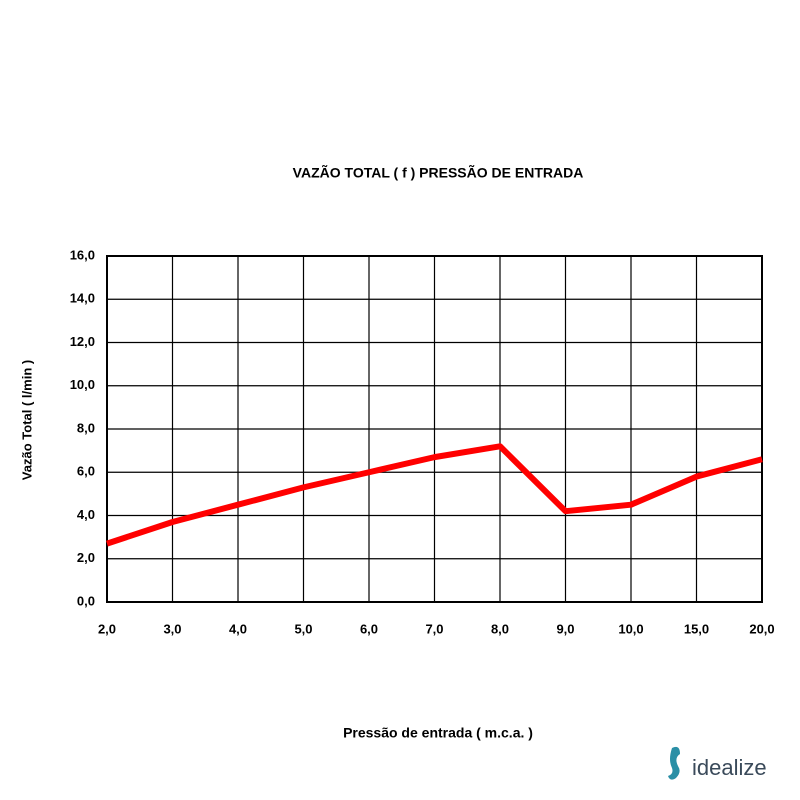 Image resolution: width=800 pixels, height=800 pixels. What do you see at coordinates (86, 514) in the screenshot?
I see `y-tick-label: 4,0` at bounding box center [86, 514].